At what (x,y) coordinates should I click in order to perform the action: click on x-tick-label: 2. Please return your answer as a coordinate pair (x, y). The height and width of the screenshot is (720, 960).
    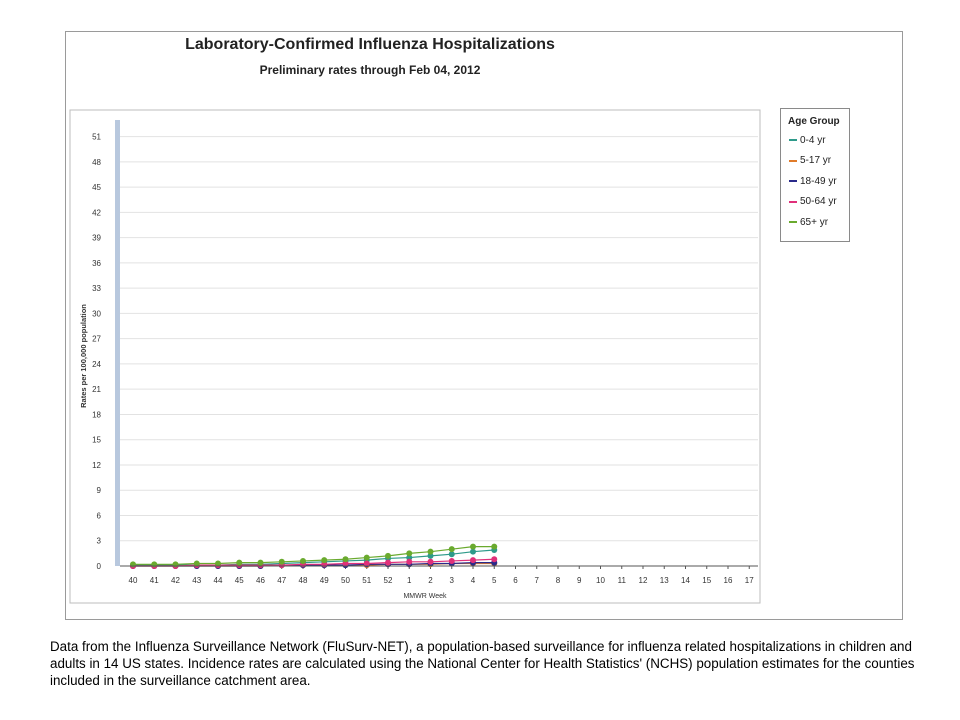
    Looking at the image, I should click on (430, 580).